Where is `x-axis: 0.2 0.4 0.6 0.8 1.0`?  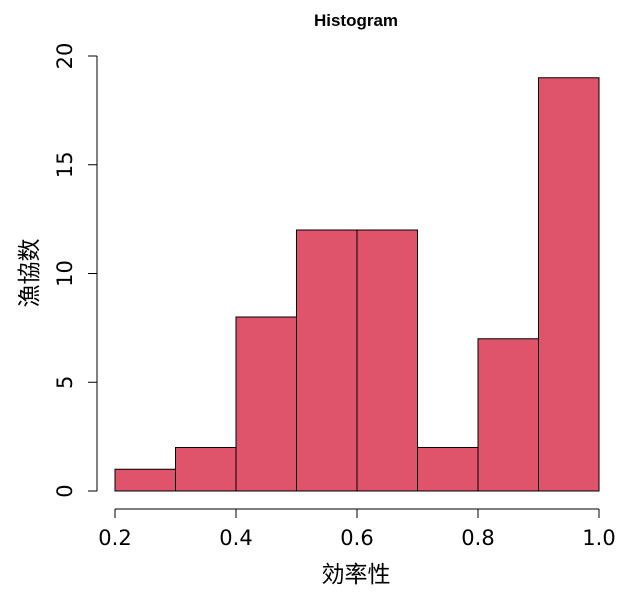
x-axis: 0.2 0.4 0.6 0.8 1.0 is located at coordinates (357, 529).